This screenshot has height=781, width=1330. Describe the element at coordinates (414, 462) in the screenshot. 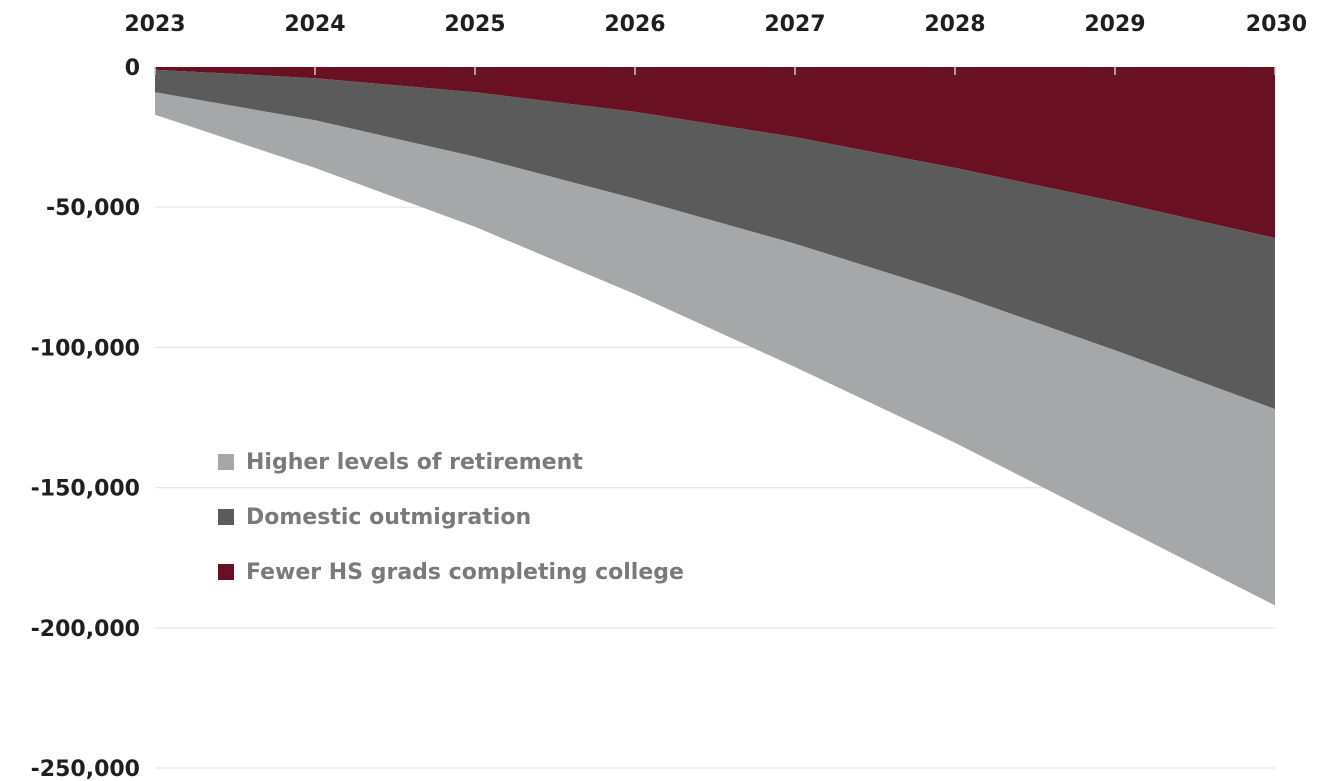

I see `legend-label-higher-levels-of-retirement: Higher levels of retirement` at that location.